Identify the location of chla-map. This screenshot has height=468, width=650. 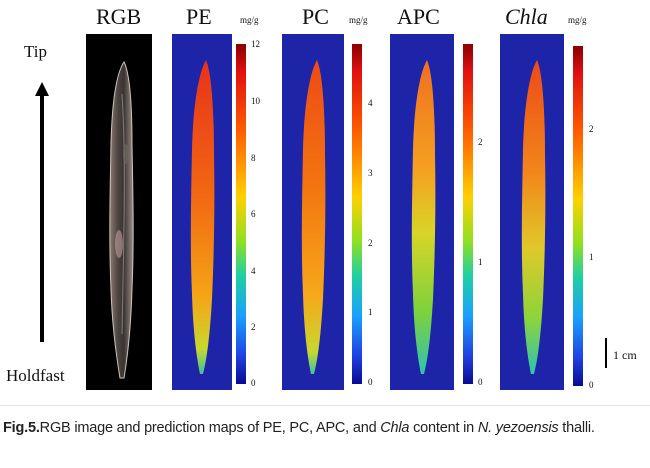
(532, 212).